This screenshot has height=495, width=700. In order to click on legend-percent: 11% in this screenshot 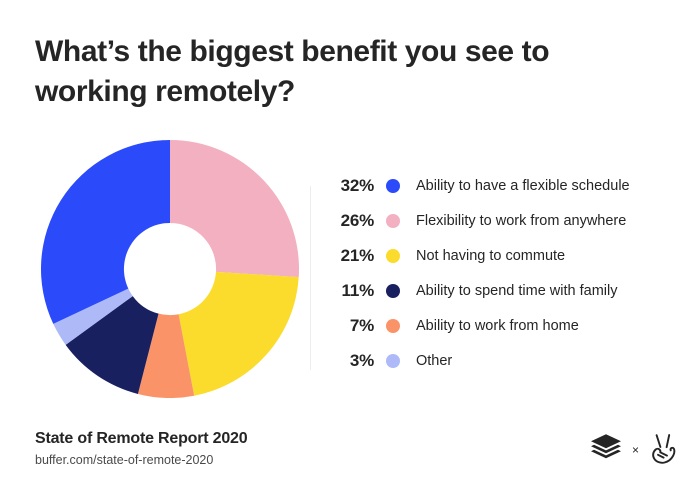, I will do `click(358, 290)`.